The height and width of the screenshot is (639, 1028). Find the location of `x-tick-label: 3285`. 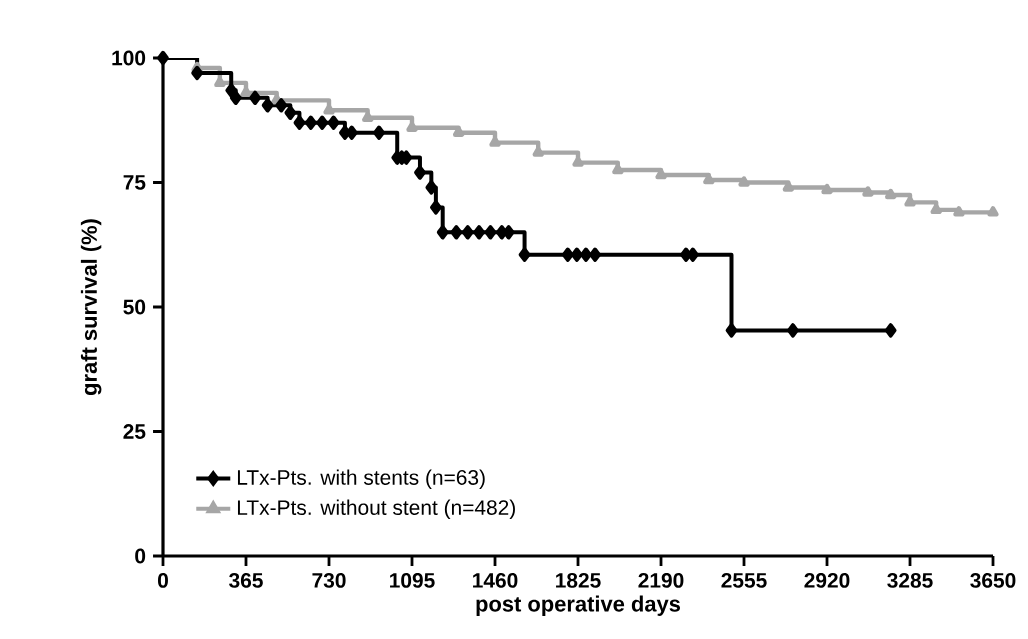

x-tick-label: 3285 is located at coordinates (910, 580).